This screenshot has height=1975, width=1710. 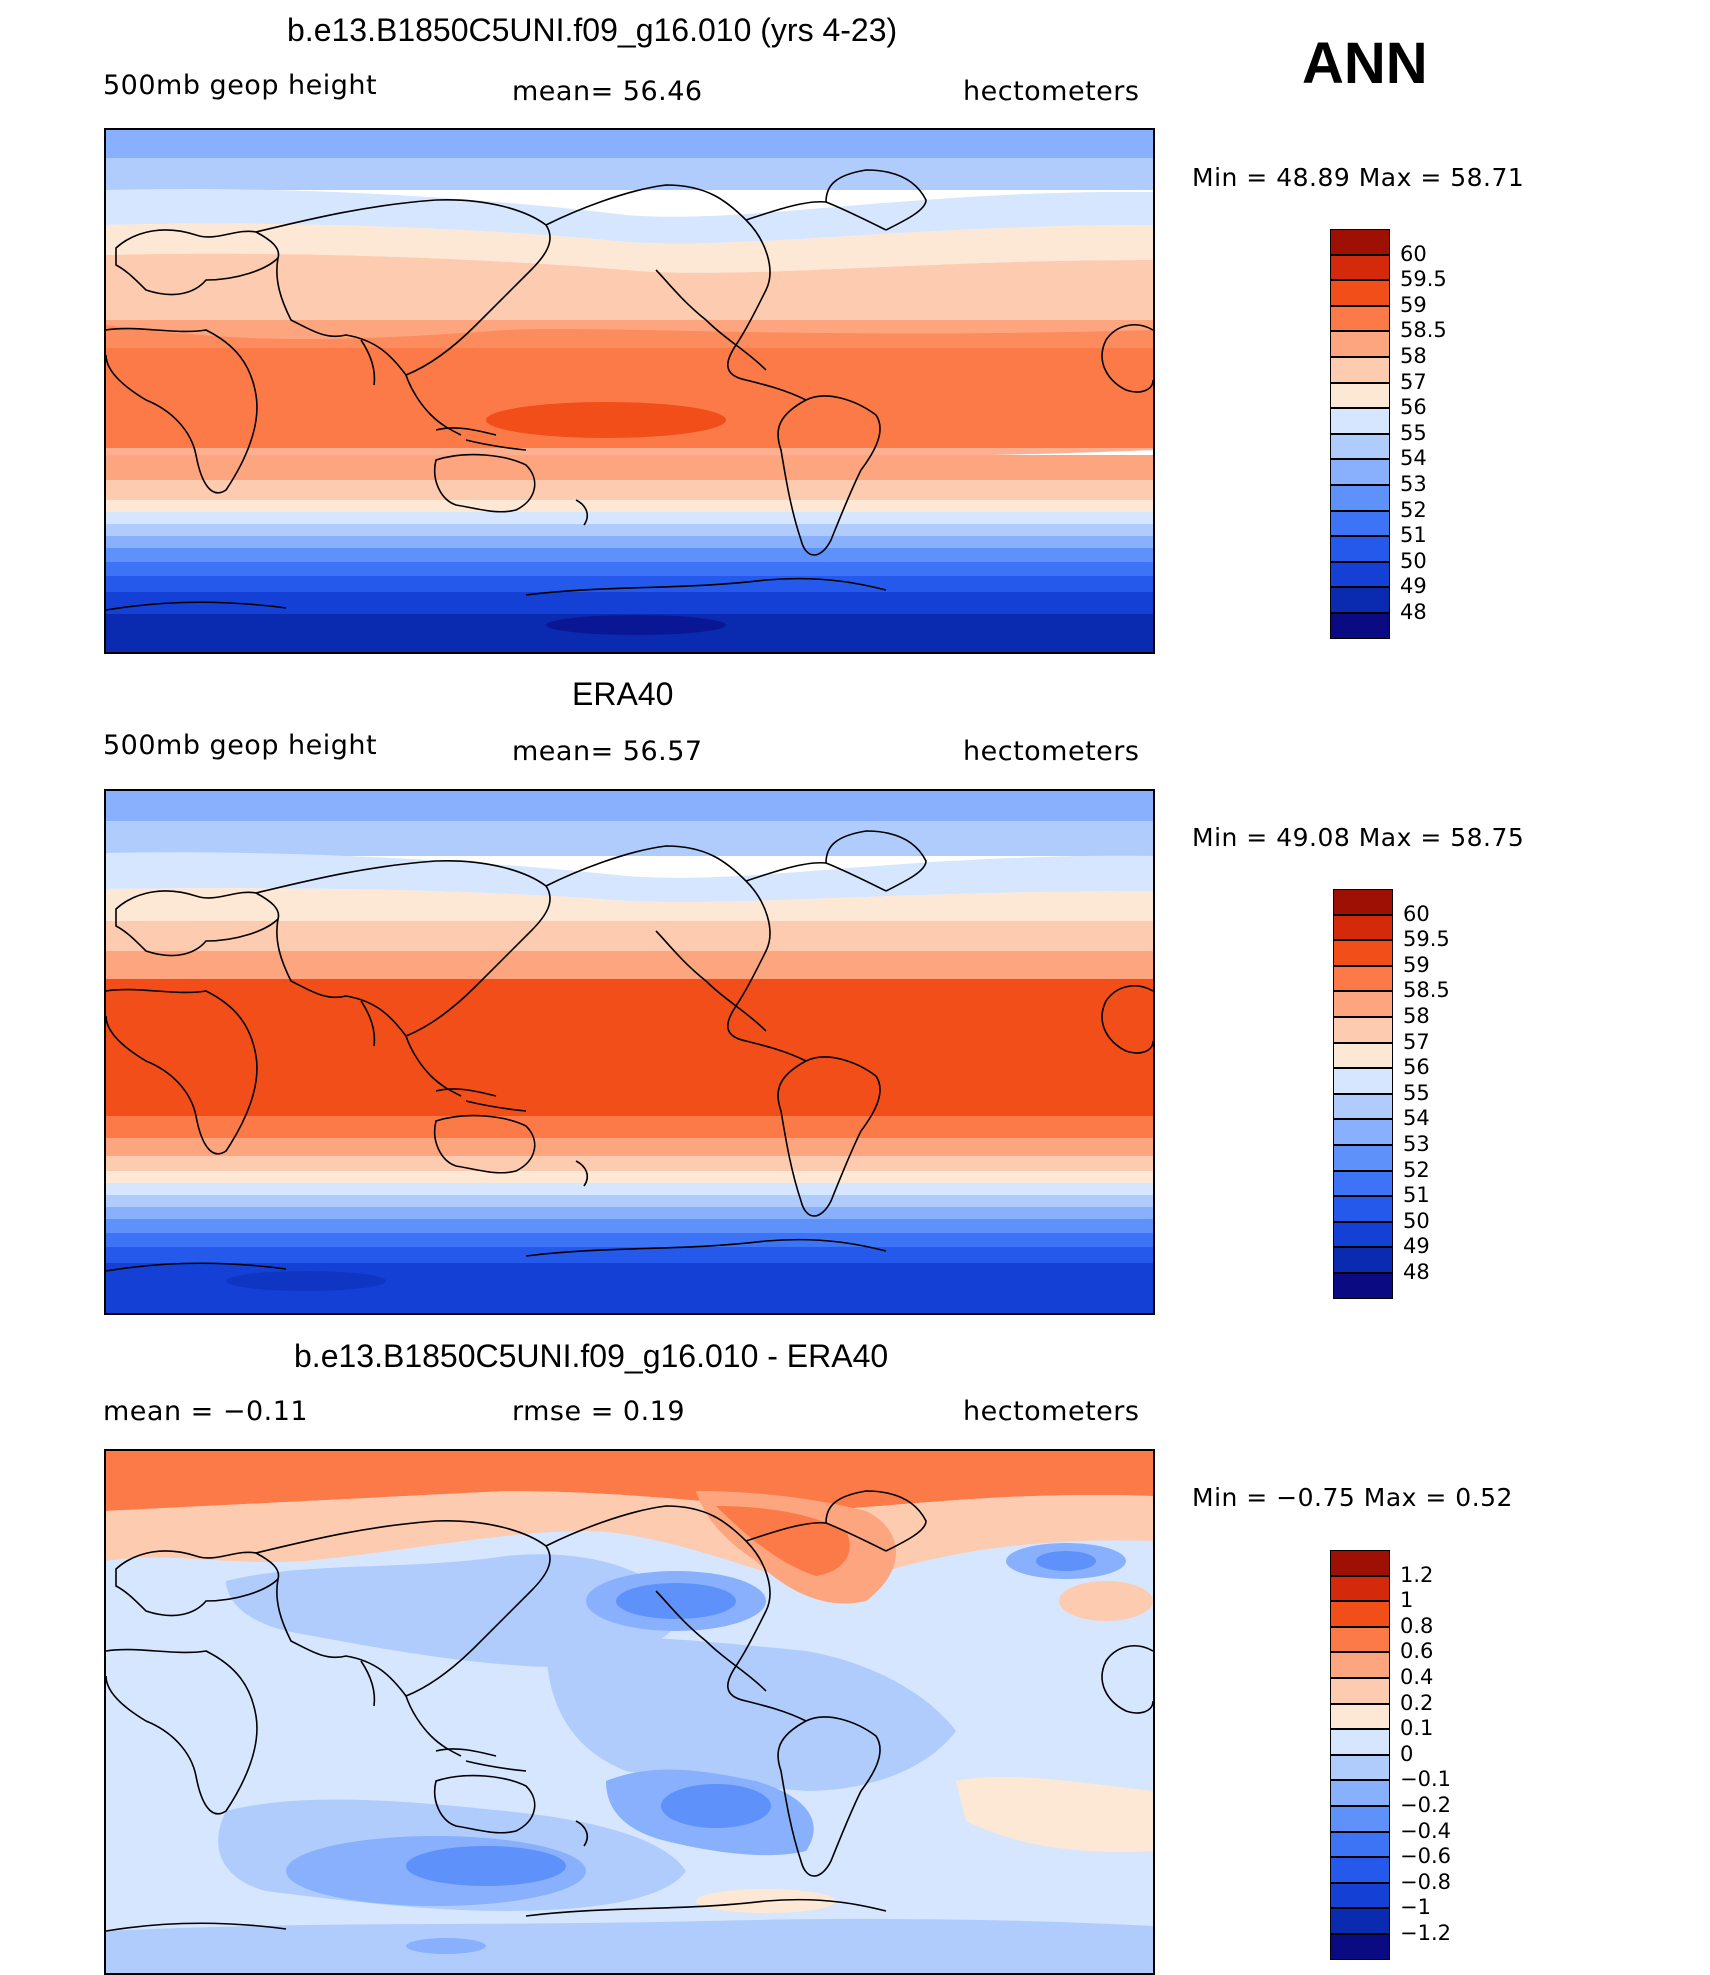 I want to click on panel-diff-mean: mean = −0.11, so click(x=206, y=1411).